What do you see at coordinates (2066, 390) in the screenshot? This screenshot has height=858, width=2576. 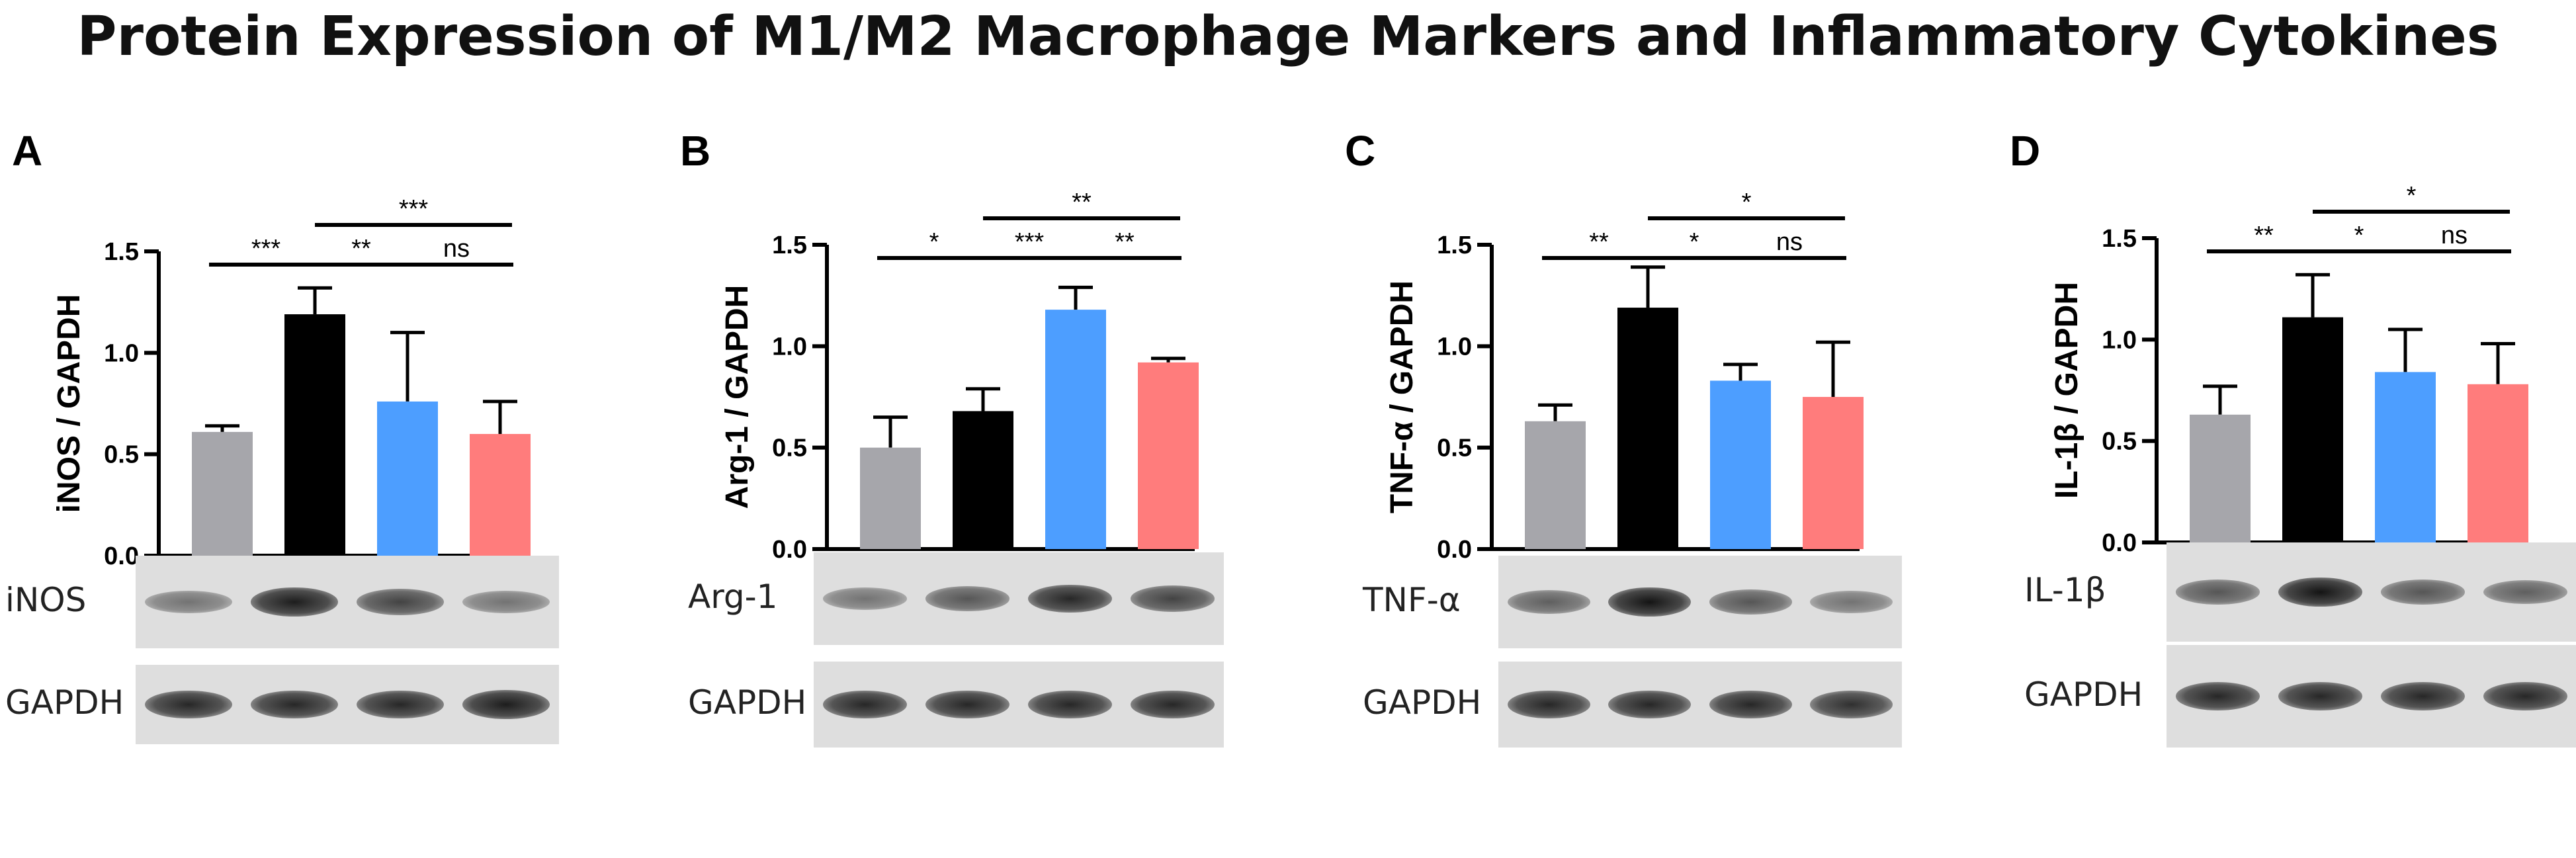 I see `y-axis-label: IL-1β / GAPDH` at bounding box center [2066, 390].